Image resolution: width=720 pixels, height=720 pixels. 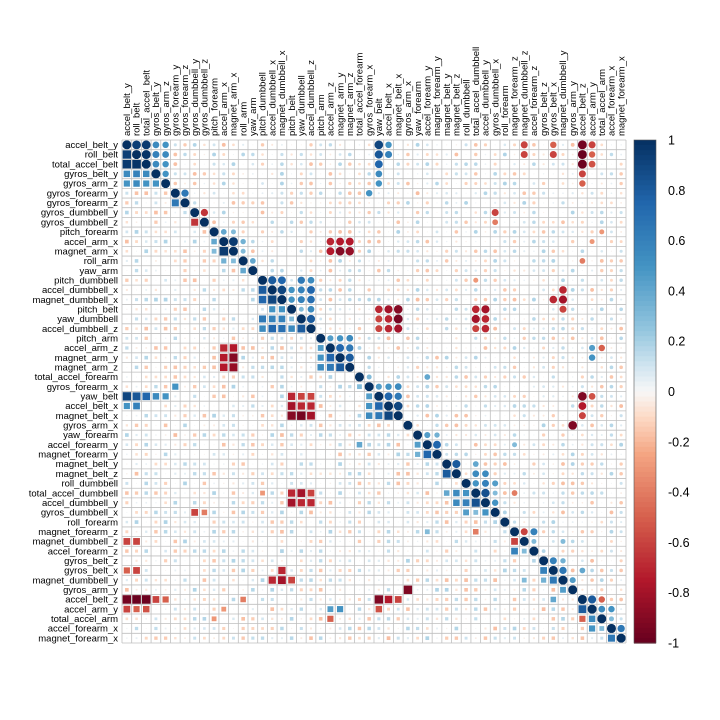 What do you see at coordinates (495, 271) in the screenshot?
I see `corr-cell-yaw_arm-gyros_dumbbell_x` at bounding box center [495, 271].